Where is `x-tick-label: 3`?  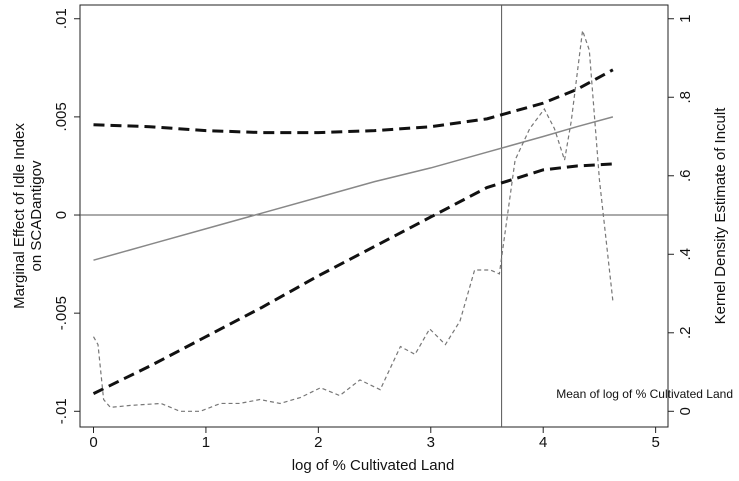
x-tick-label: 3 is located at coordinates (431, 442).